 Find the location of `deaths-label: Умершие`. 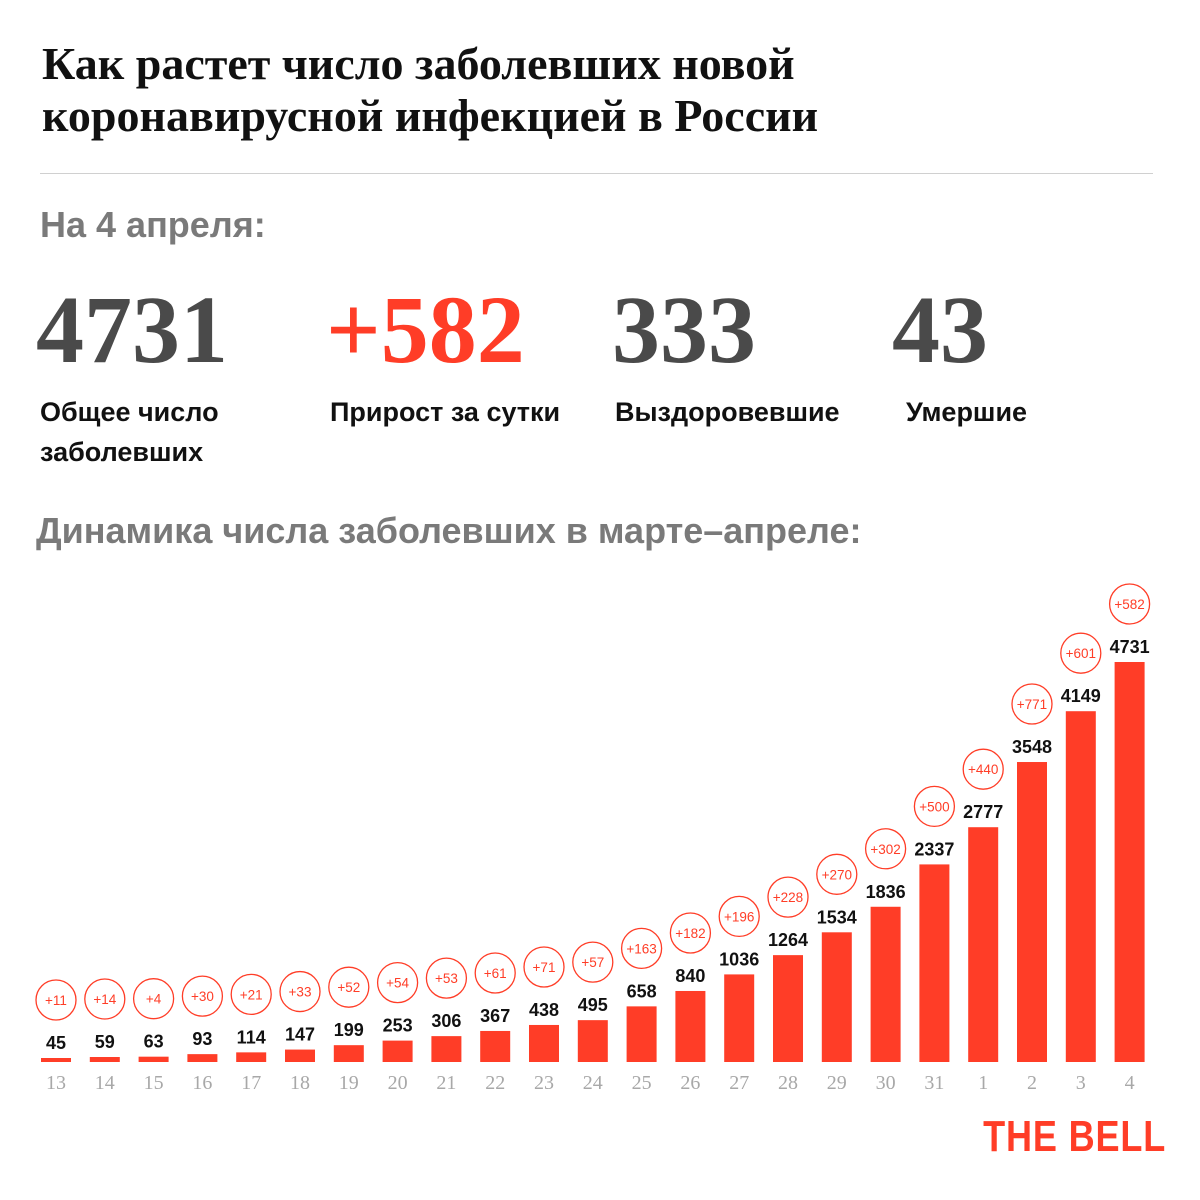

deaths-label: Умершие is located at coordinates (966, 412).